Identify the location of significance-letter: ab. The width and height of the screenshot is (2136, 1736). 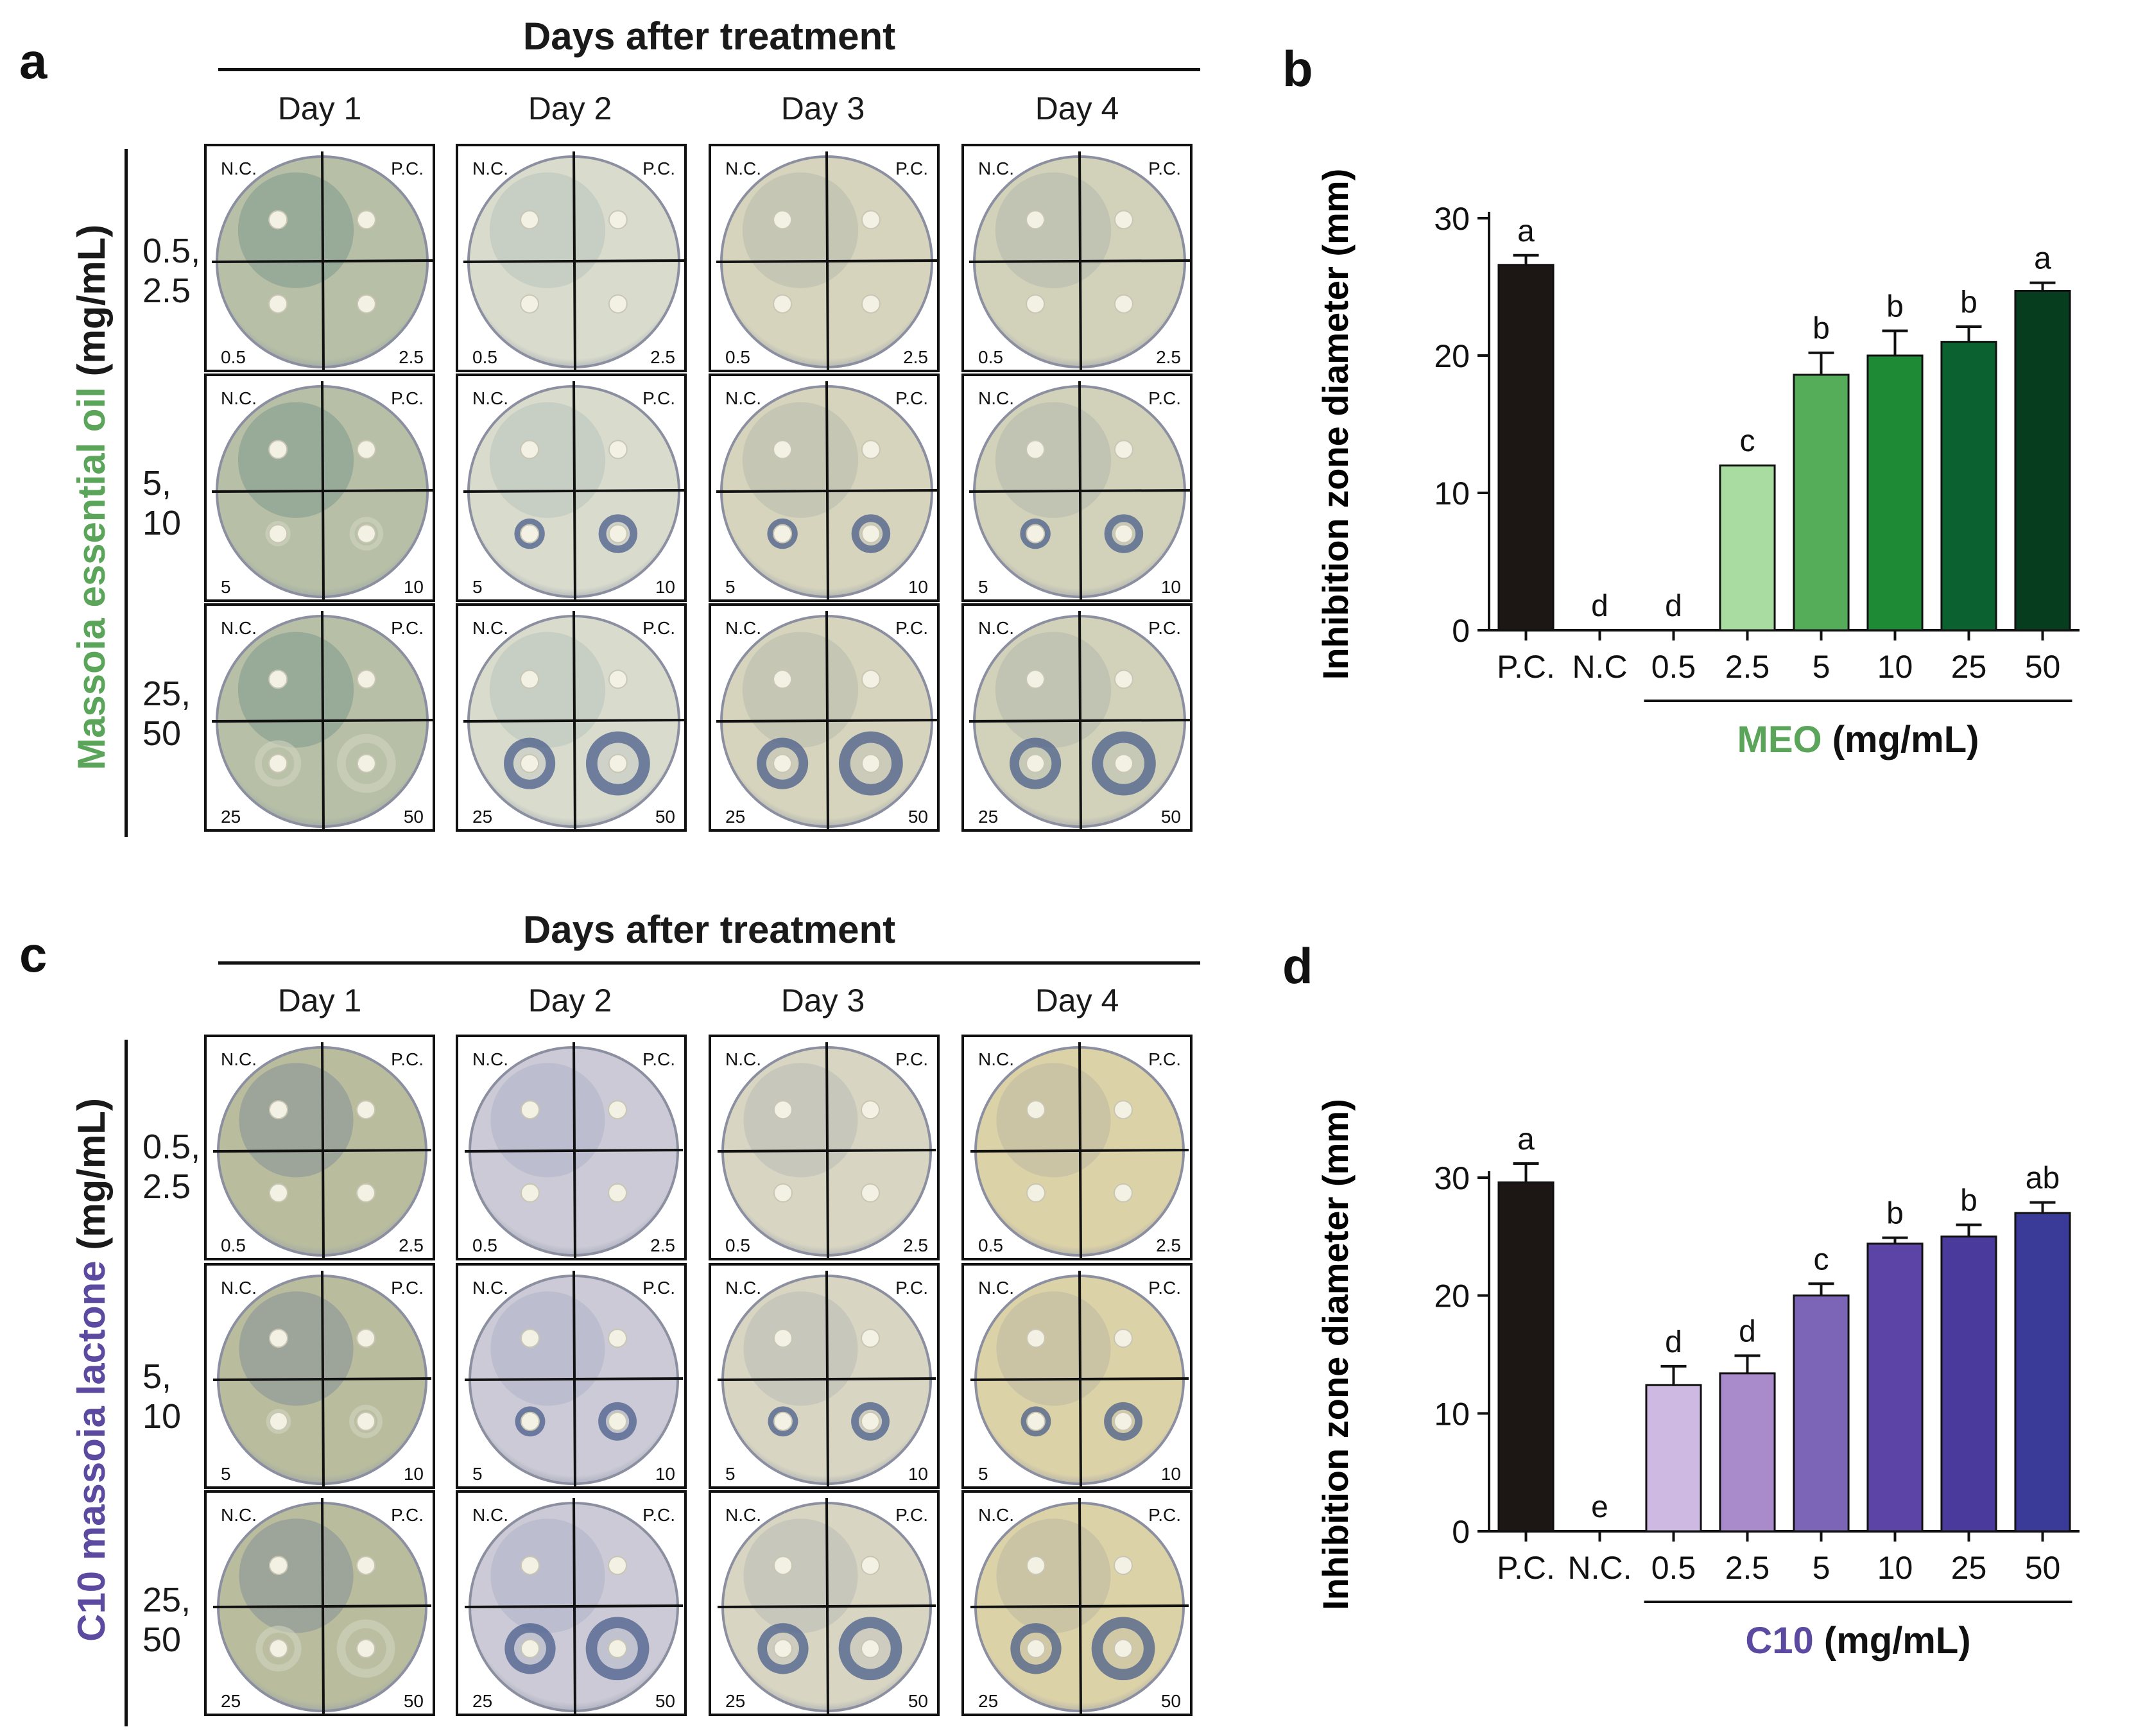
(2043, 1179).